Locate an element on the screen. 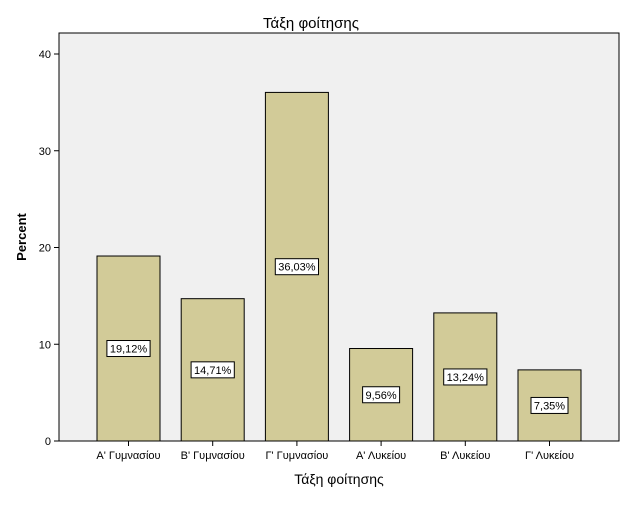 The height and width of the screenshot is (506, 626). data-label: 14,71% is located at coordinates (213, 371).